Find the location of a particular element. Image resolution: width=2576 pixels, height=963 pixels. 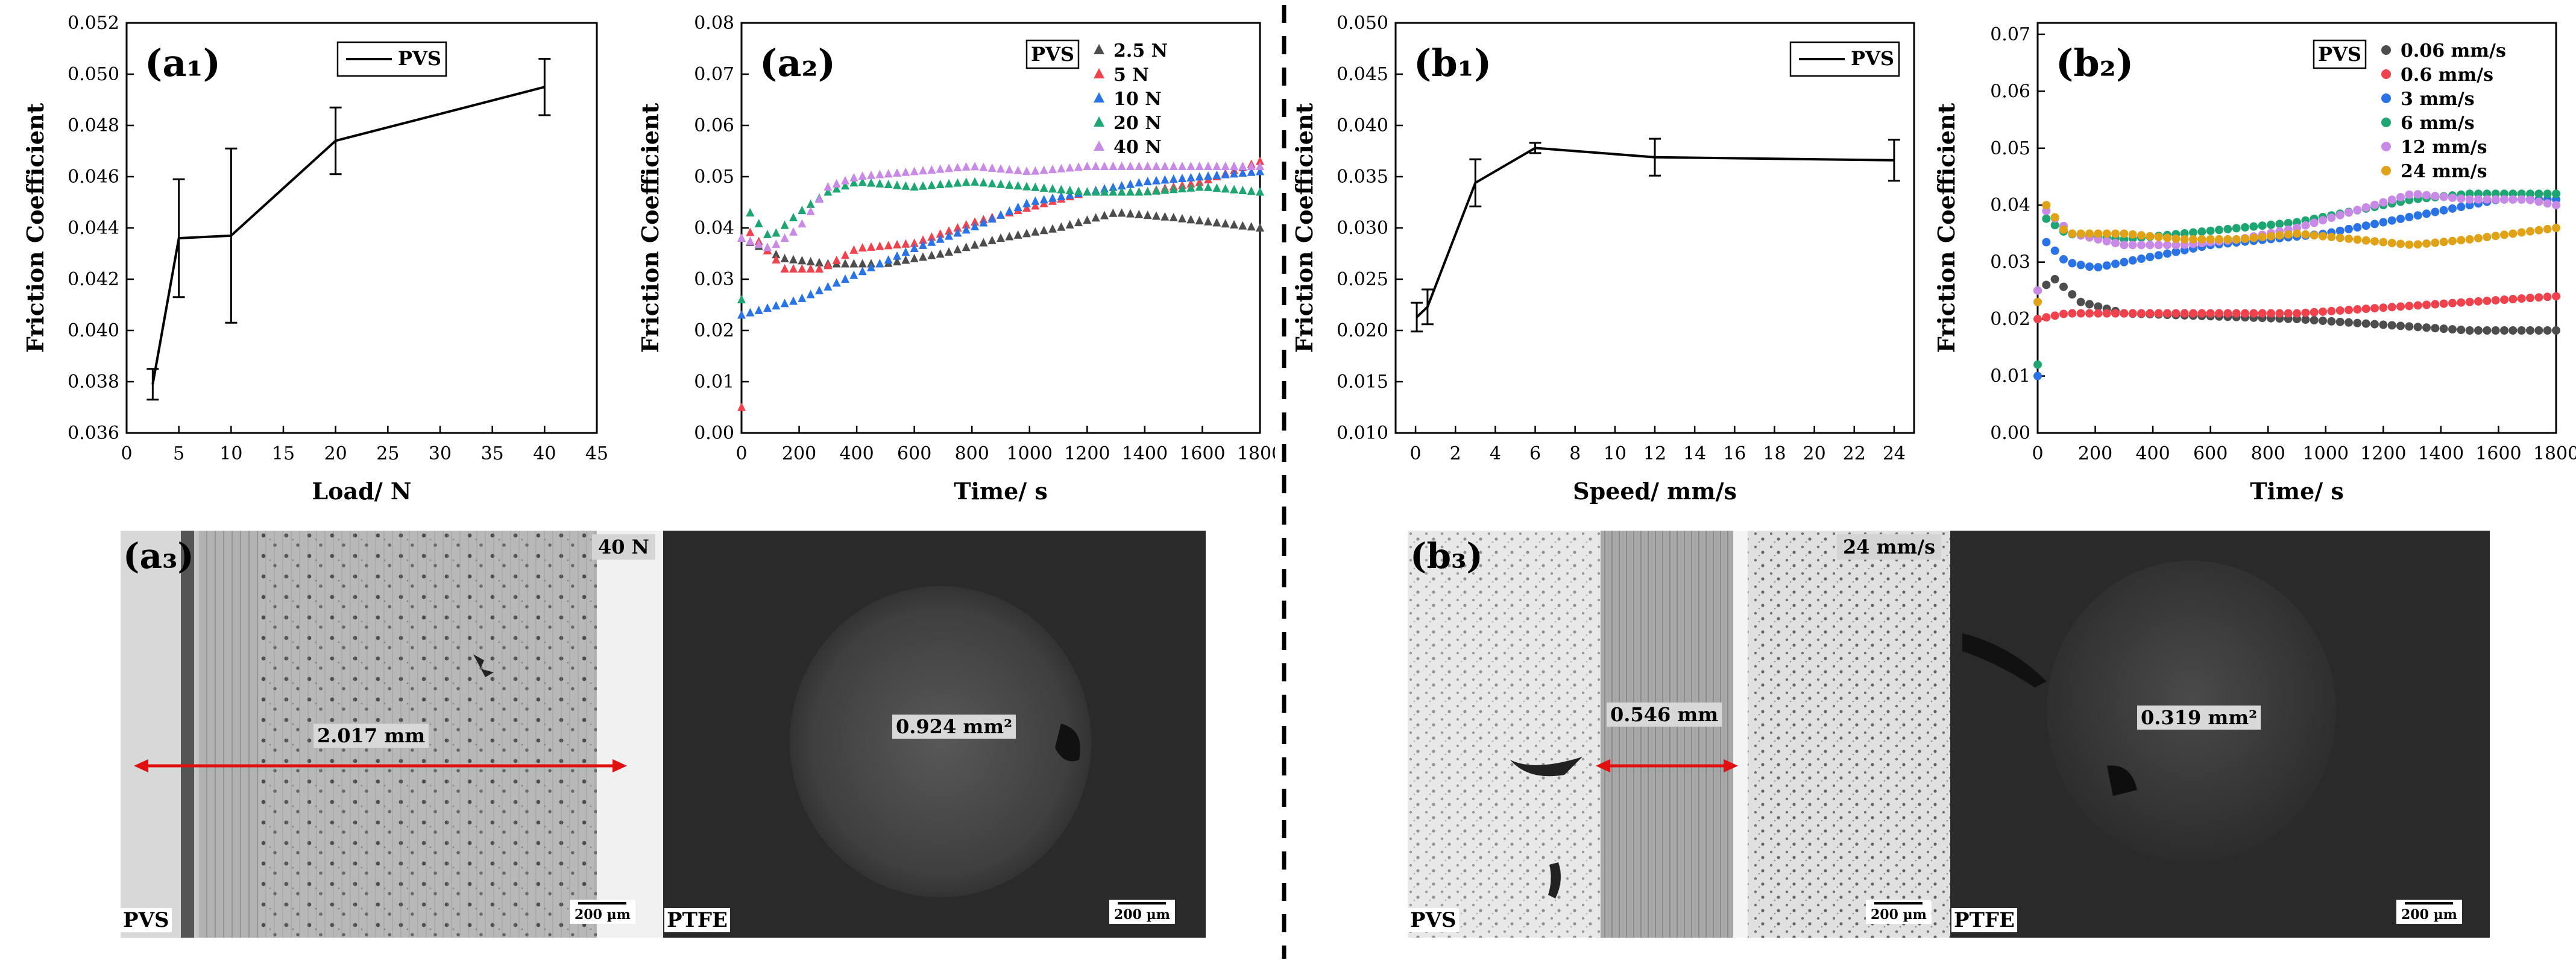

b2-legend-title: PVS is located at coordinates (2339, 54).